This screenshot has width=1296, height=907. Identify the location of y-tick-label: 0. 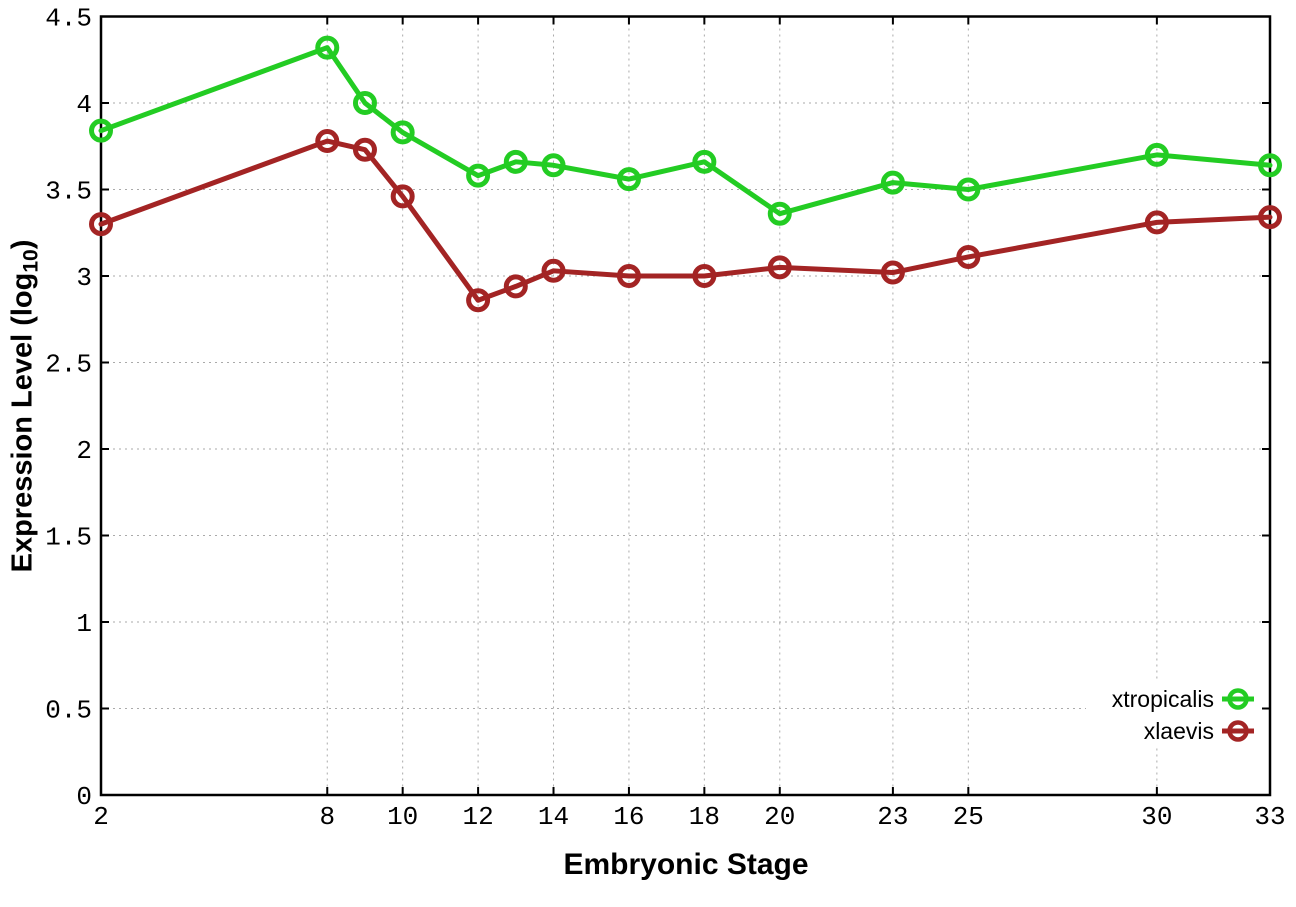
(84, 797).